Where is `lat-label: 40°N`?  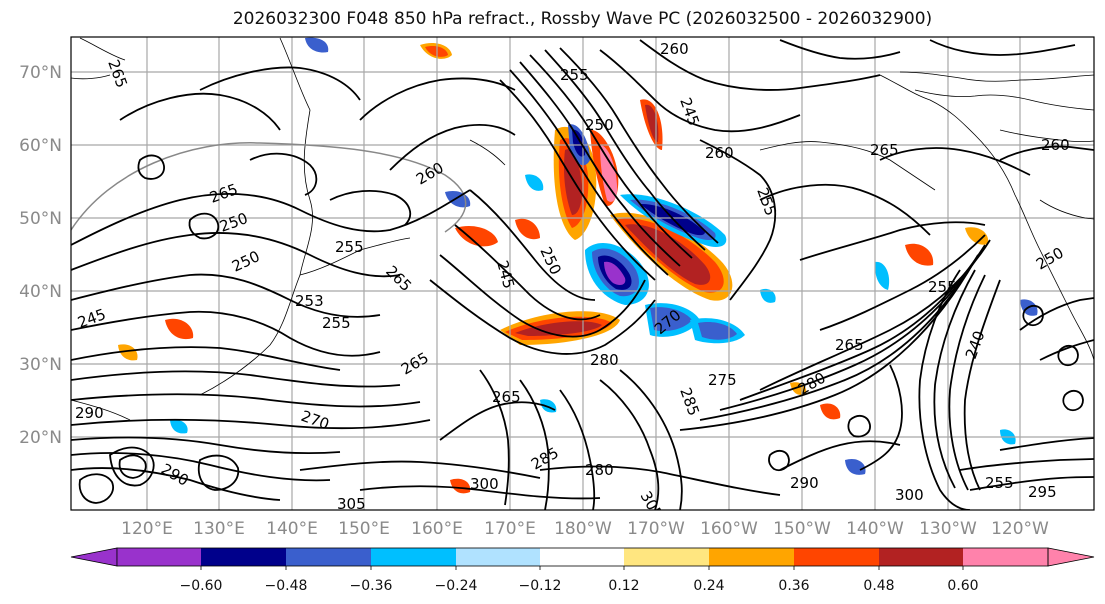 lat-label: 40°N is located at coordinates (40, 292).